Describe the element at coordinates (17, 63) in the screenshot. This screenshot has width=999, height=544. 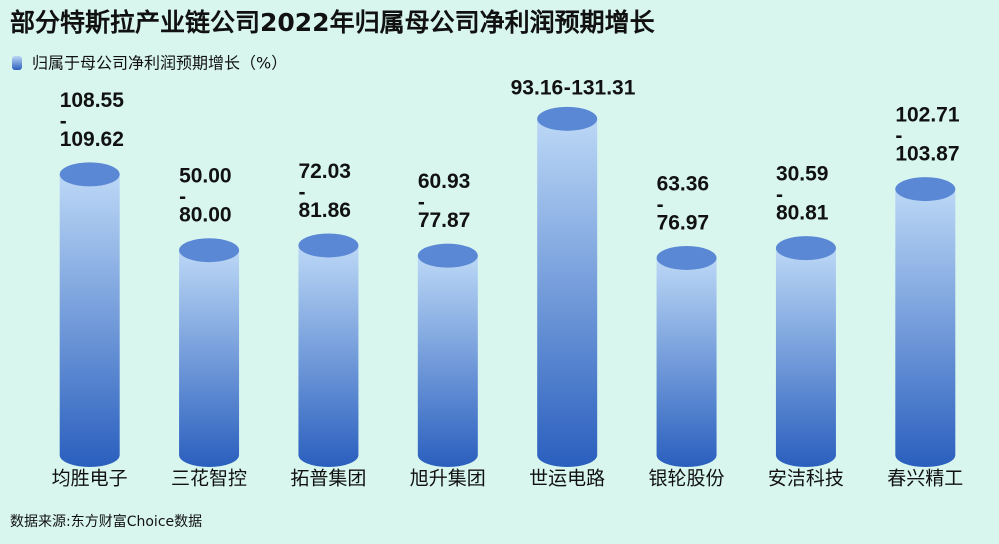
I see `legend-icon` at that location.